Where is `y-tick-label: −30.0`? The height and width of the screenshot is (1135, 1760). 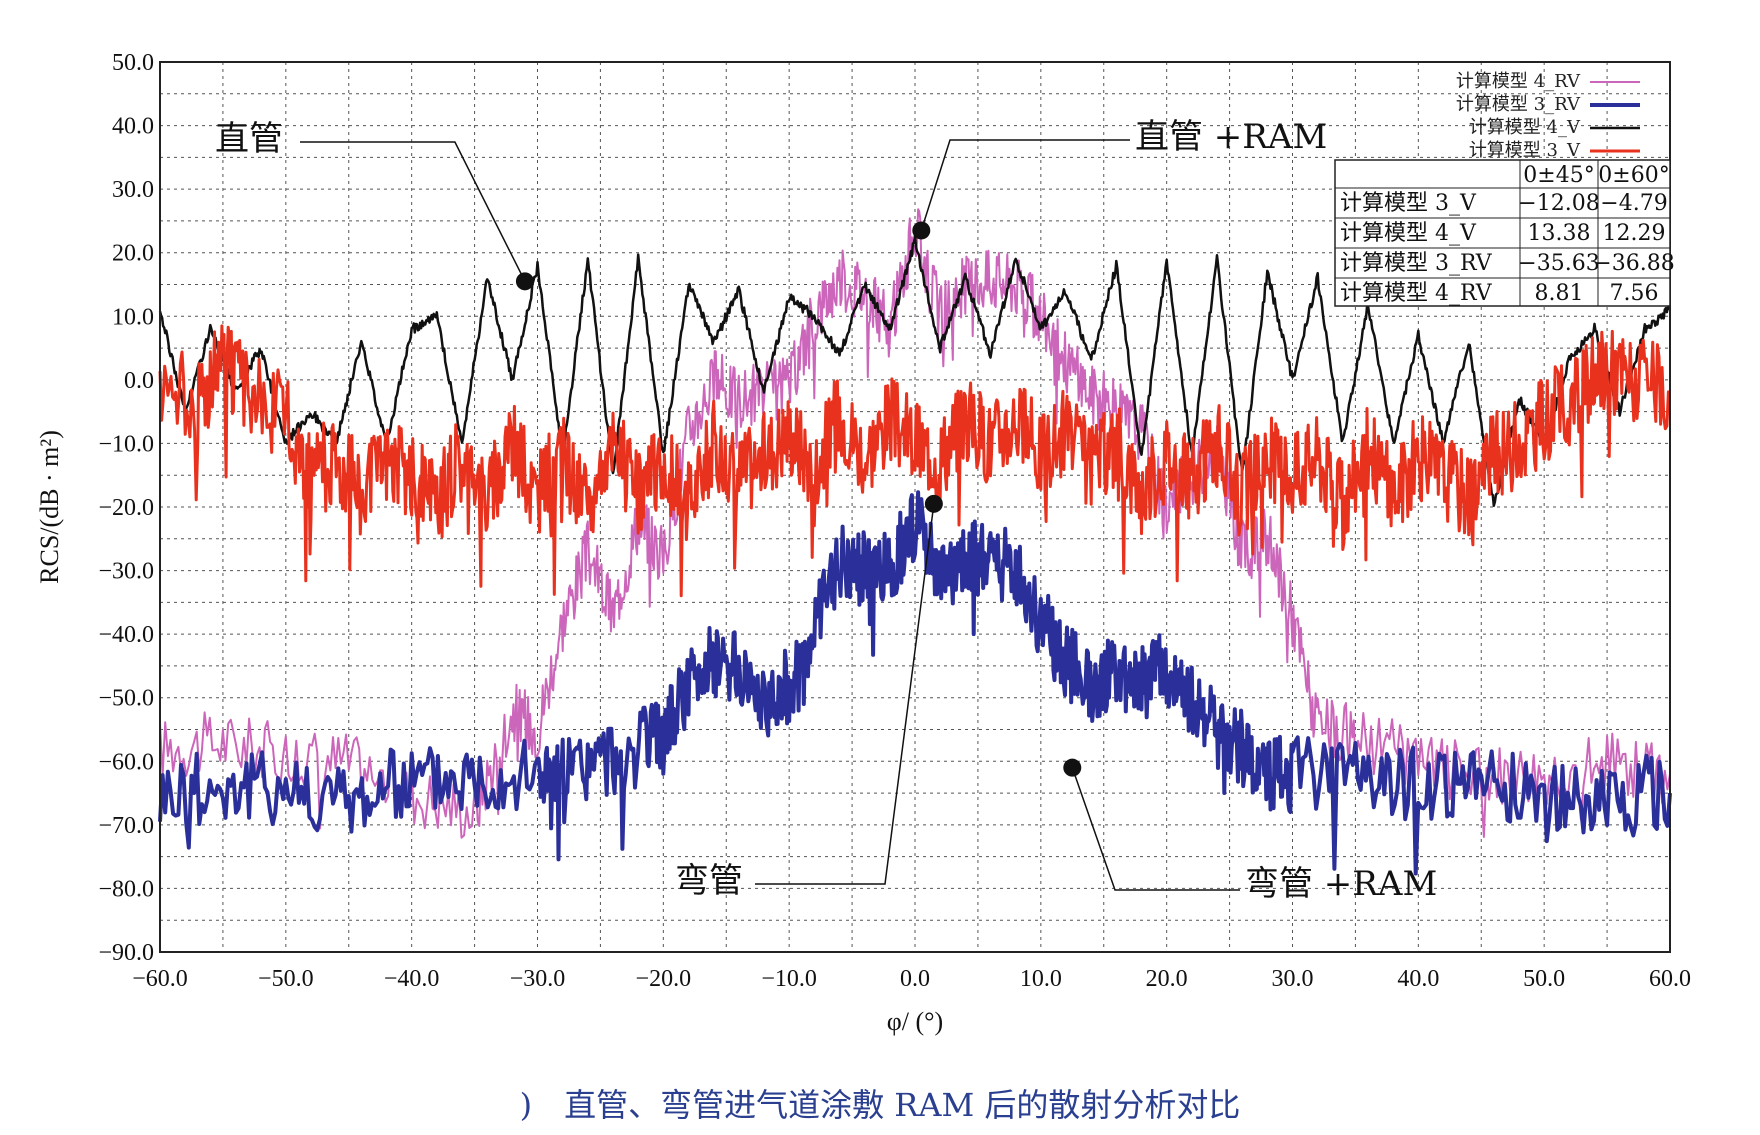 y-tick-label: −30.0 is located at coordinates (126, 572).